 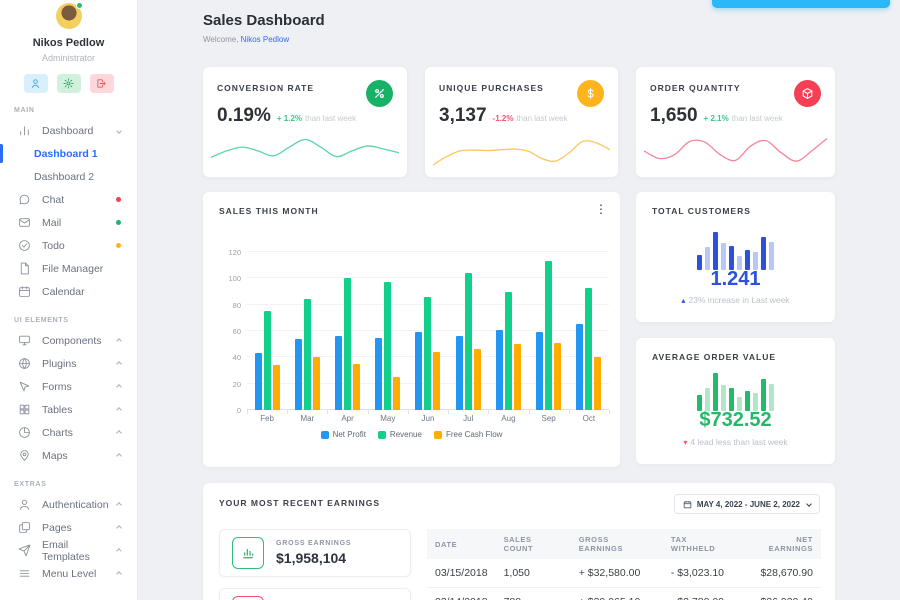 I want to click on sidebar-item-calendar: Calendar, so click(x=68, y=291).